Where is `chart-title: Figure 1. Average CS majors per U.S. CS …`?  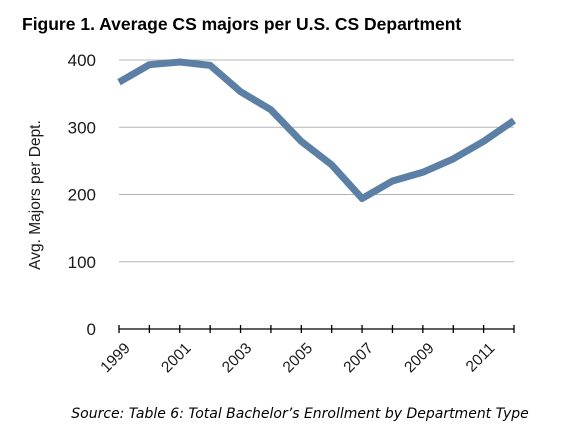 chart-title: Figure 1. Average CS majors per U.S. CS … is located at coordinates (241, 24).